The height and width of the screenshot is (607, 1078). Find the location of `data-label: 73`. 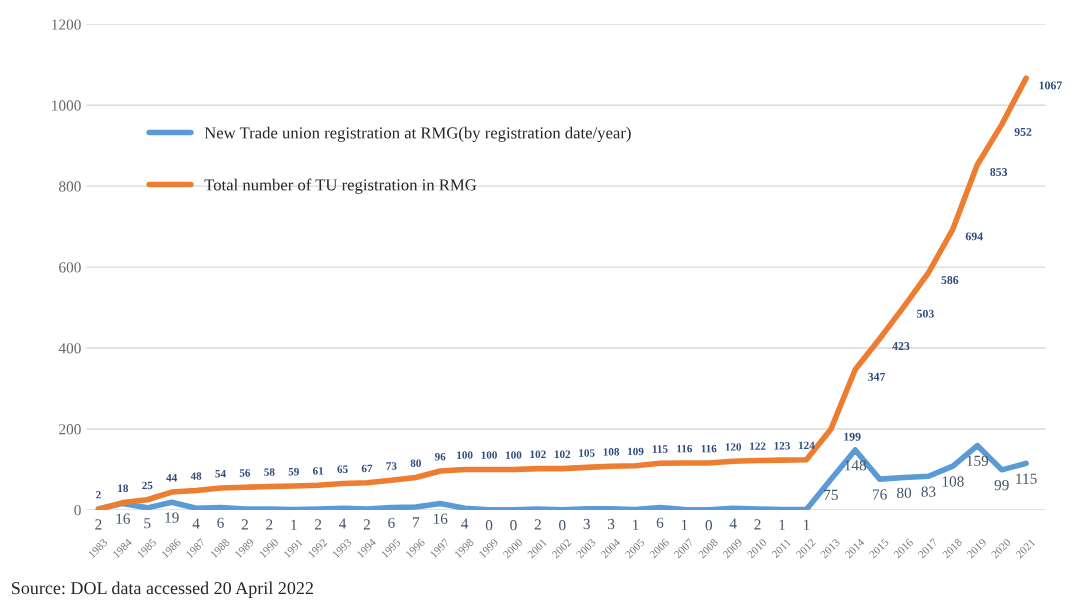

data-label: 73 is located at coordinates (391, 466).